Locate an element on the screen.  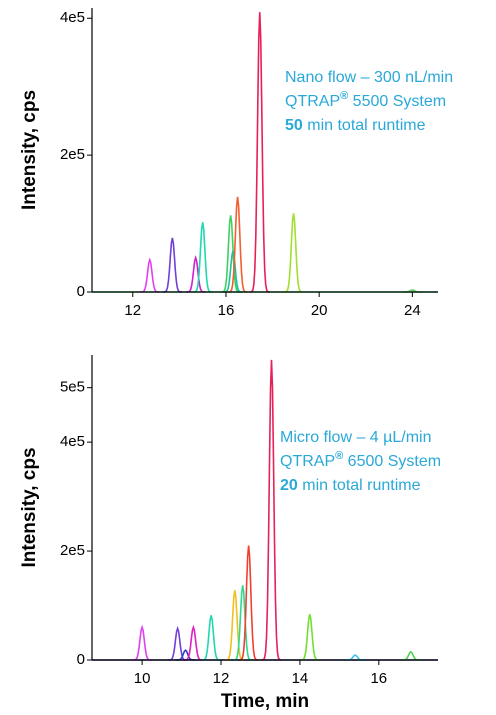
annotation: Nano flow – 300 nL/min is located at coordinates (369, 77).